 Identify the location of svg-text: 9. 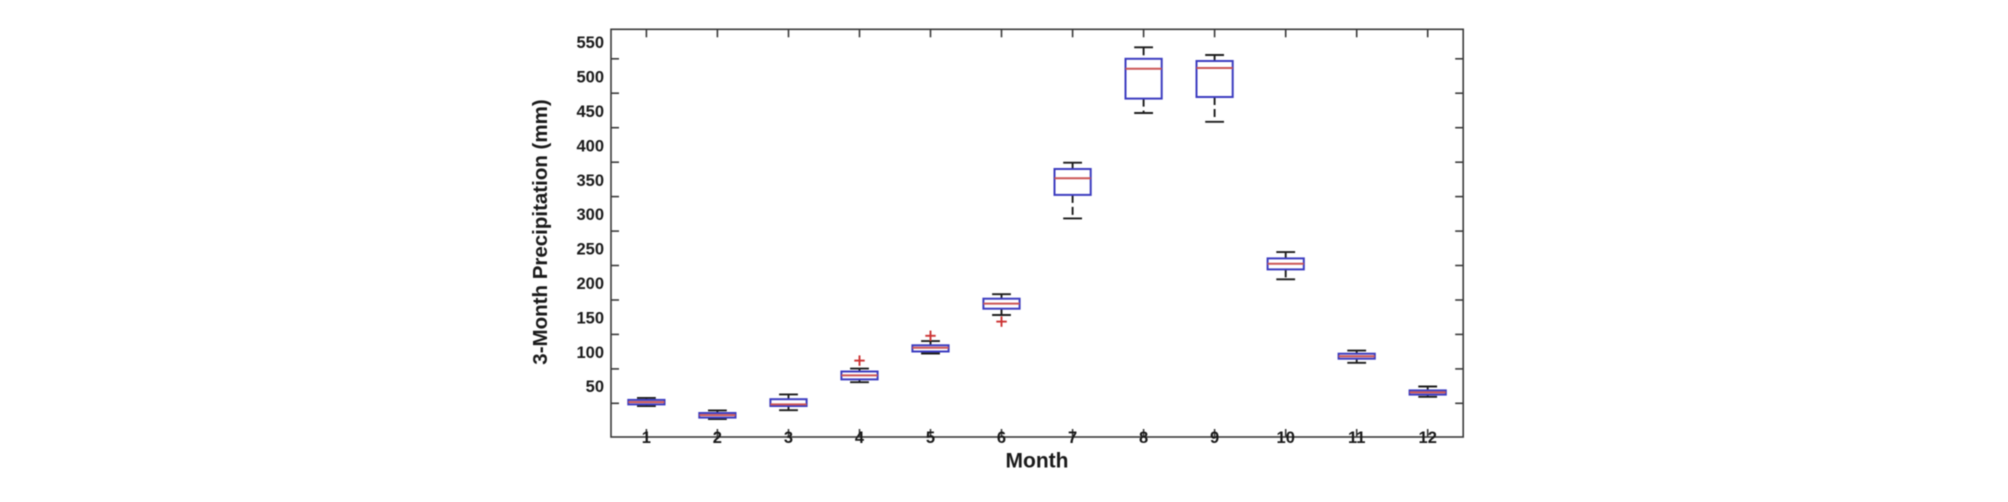
(1214, 438).